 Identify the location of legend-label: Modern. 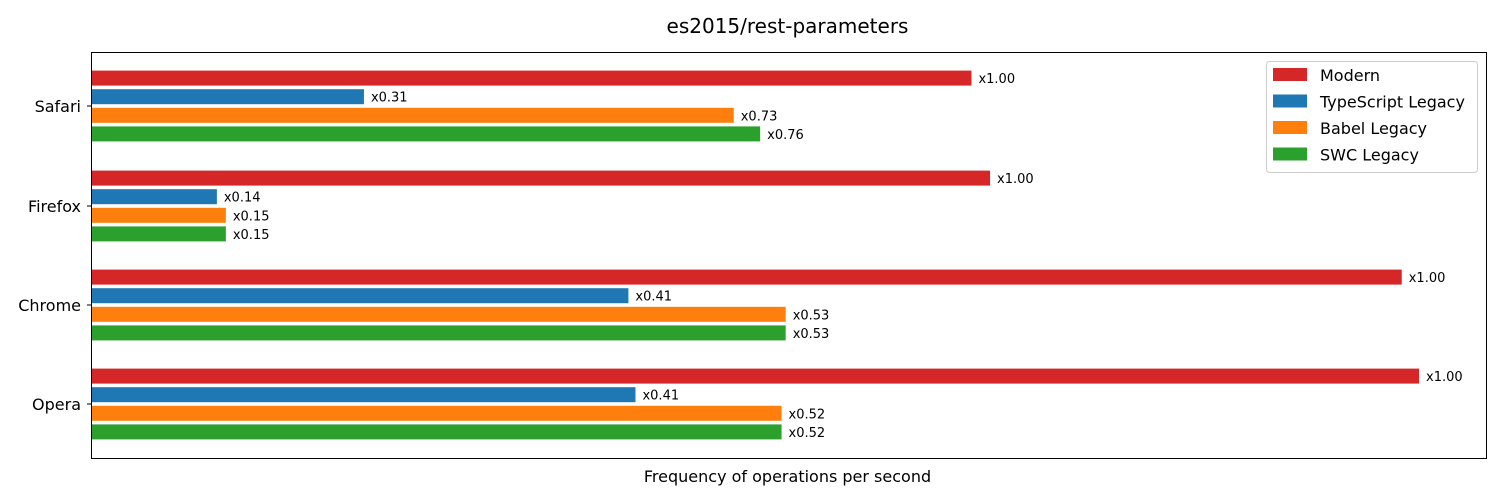
(1350, 75).